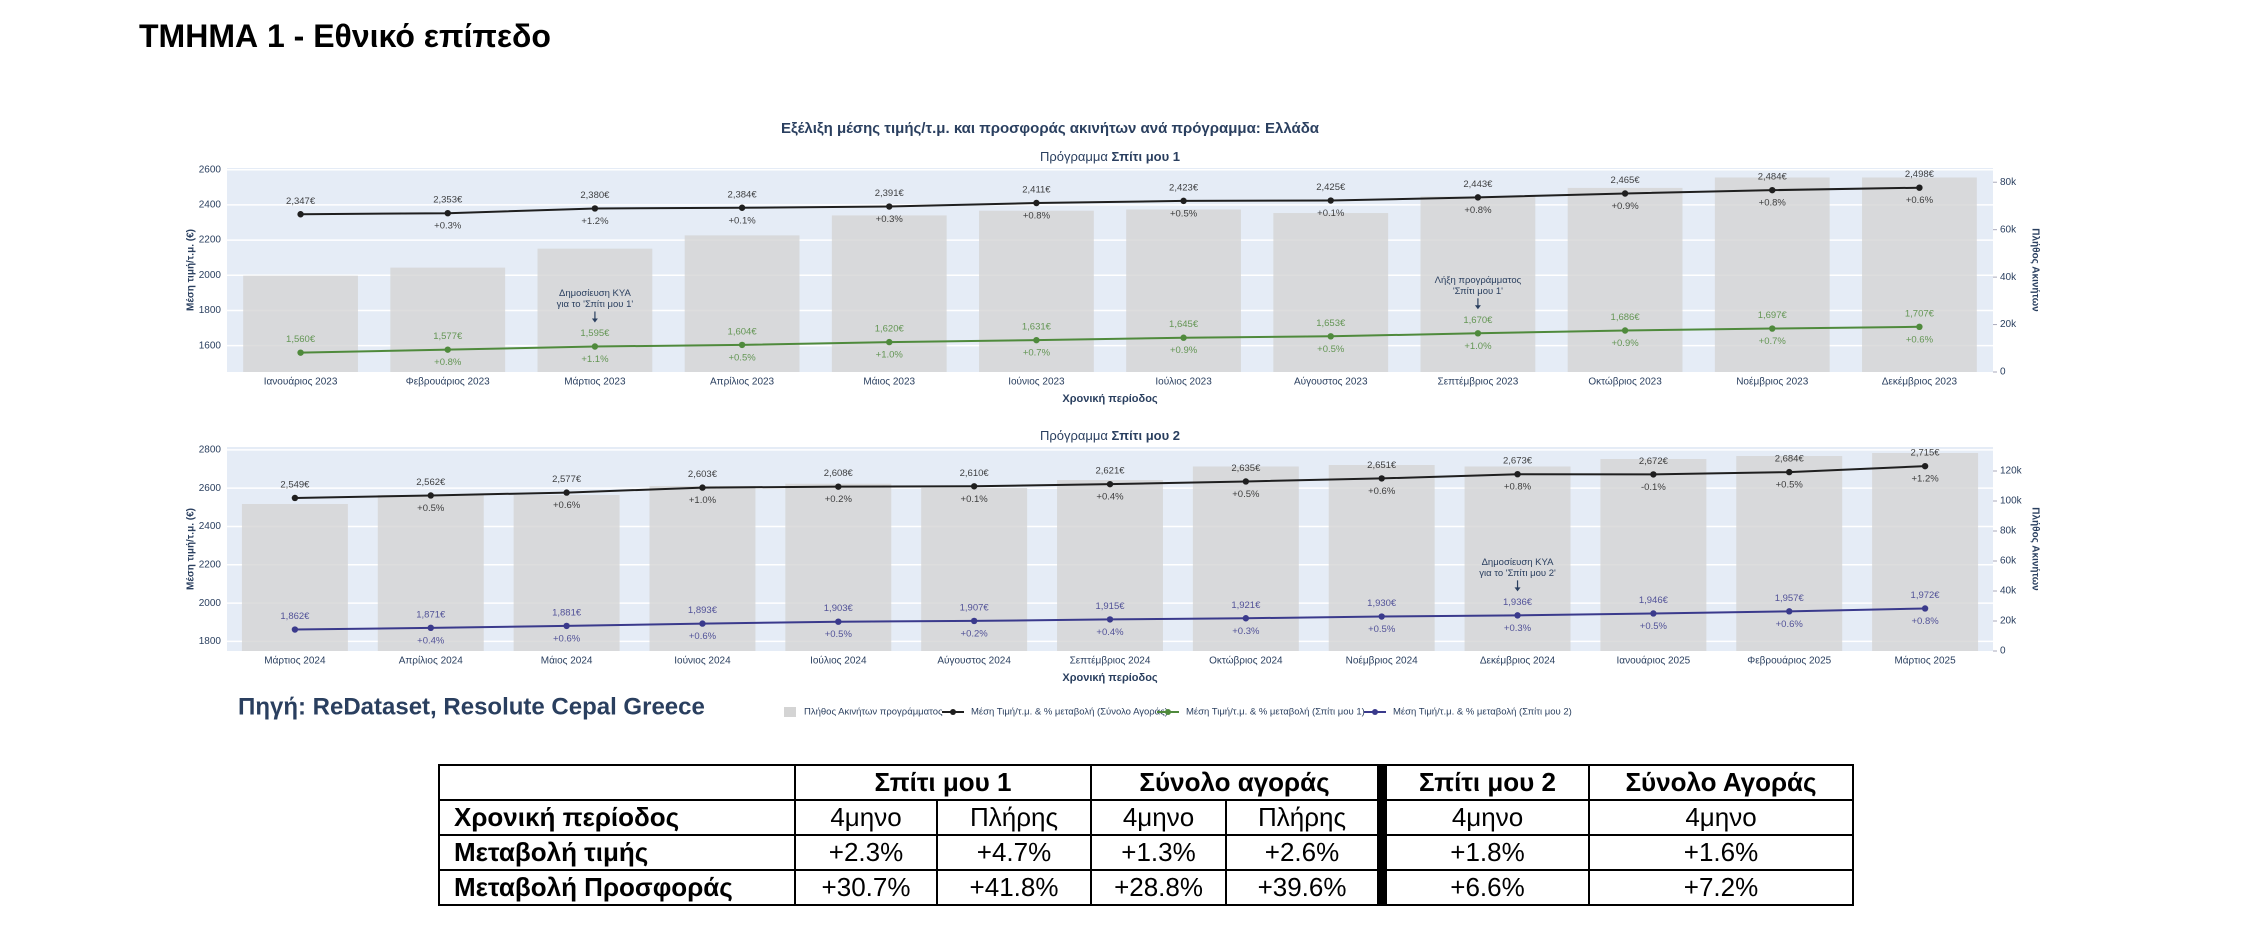  I want to click on x-tick-label: Δεκέμβριος 2024, so click(1518, 661).